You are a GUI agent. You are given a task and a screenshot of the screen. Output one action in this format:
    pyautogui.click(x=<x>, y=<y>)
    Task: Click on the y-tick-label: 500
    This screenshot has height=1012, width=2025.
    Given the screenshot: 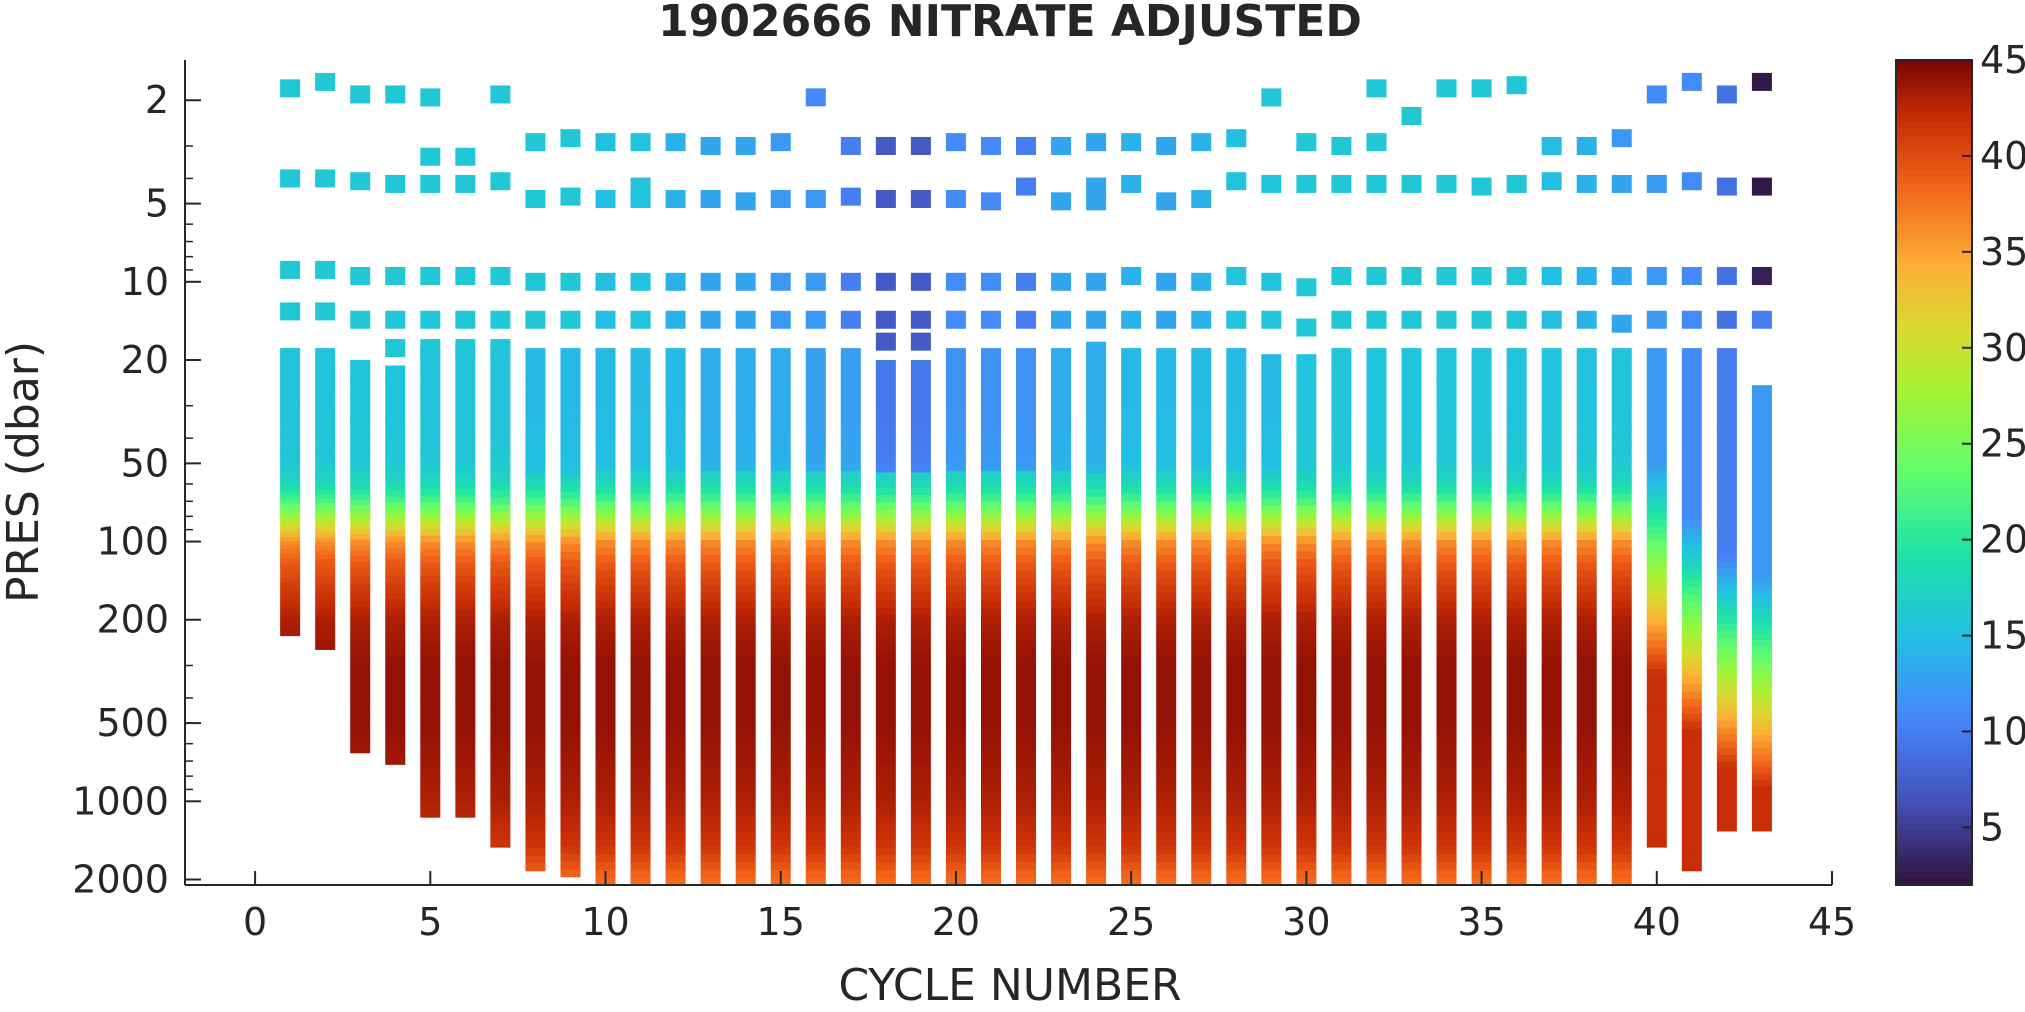 What is the action you would take?
    pyautogui.click(x=132, y=723)
    